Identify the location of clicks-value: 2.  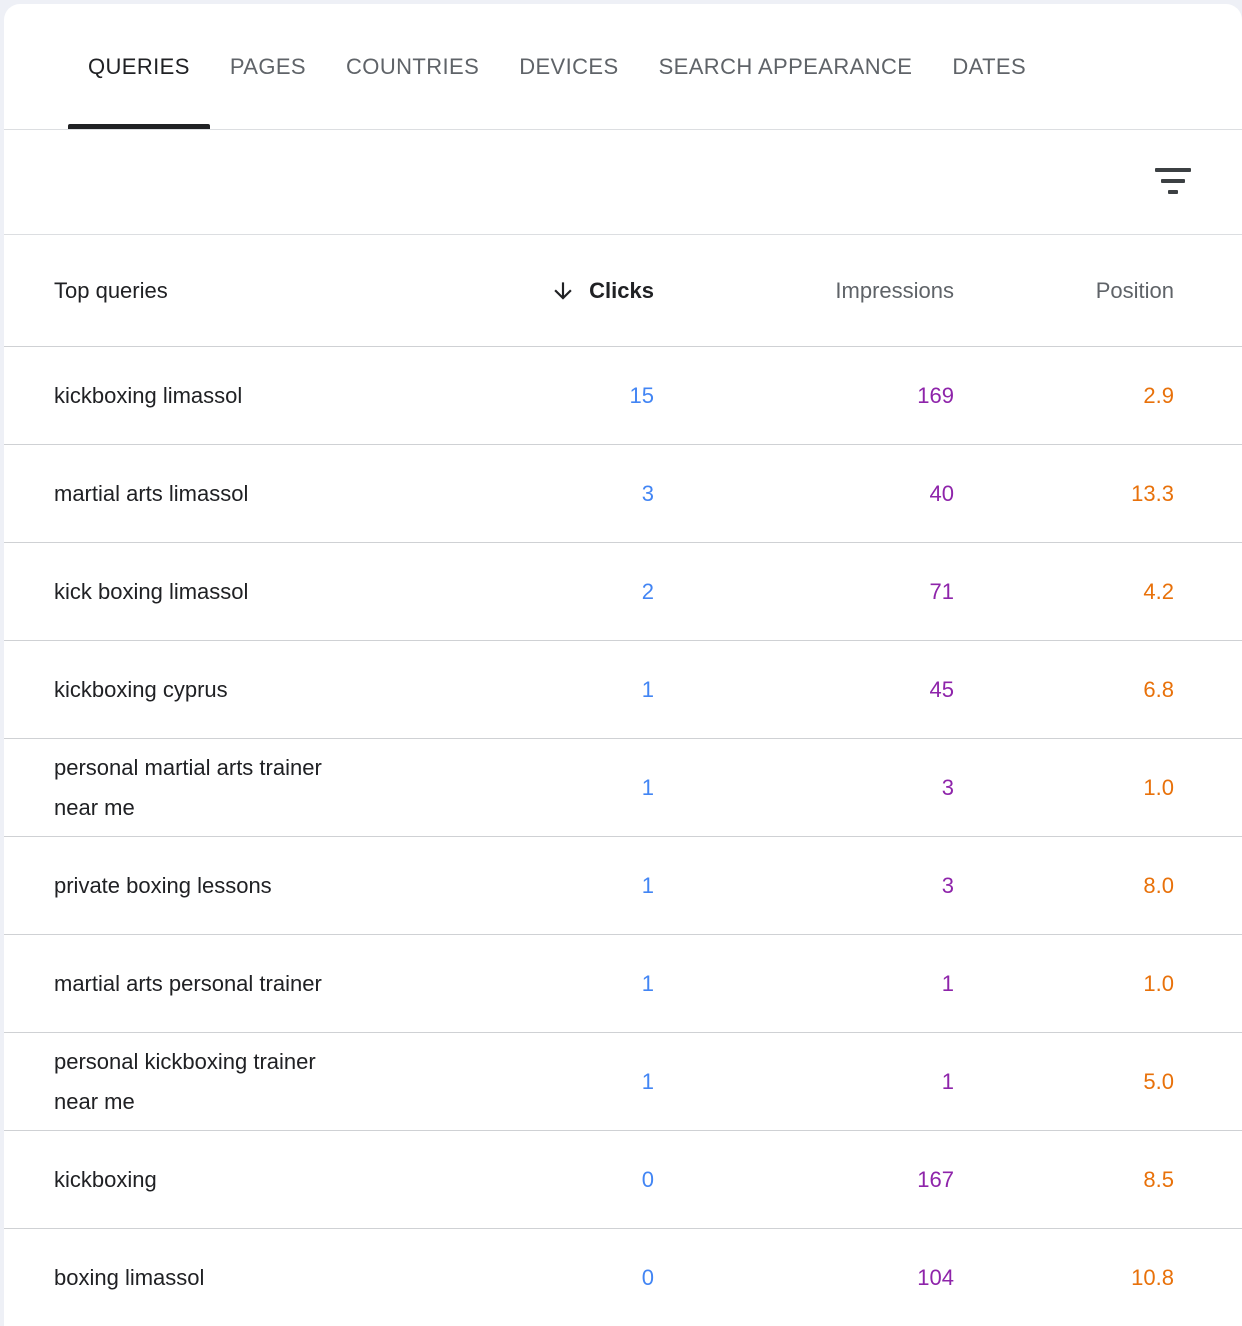
(647, 591).